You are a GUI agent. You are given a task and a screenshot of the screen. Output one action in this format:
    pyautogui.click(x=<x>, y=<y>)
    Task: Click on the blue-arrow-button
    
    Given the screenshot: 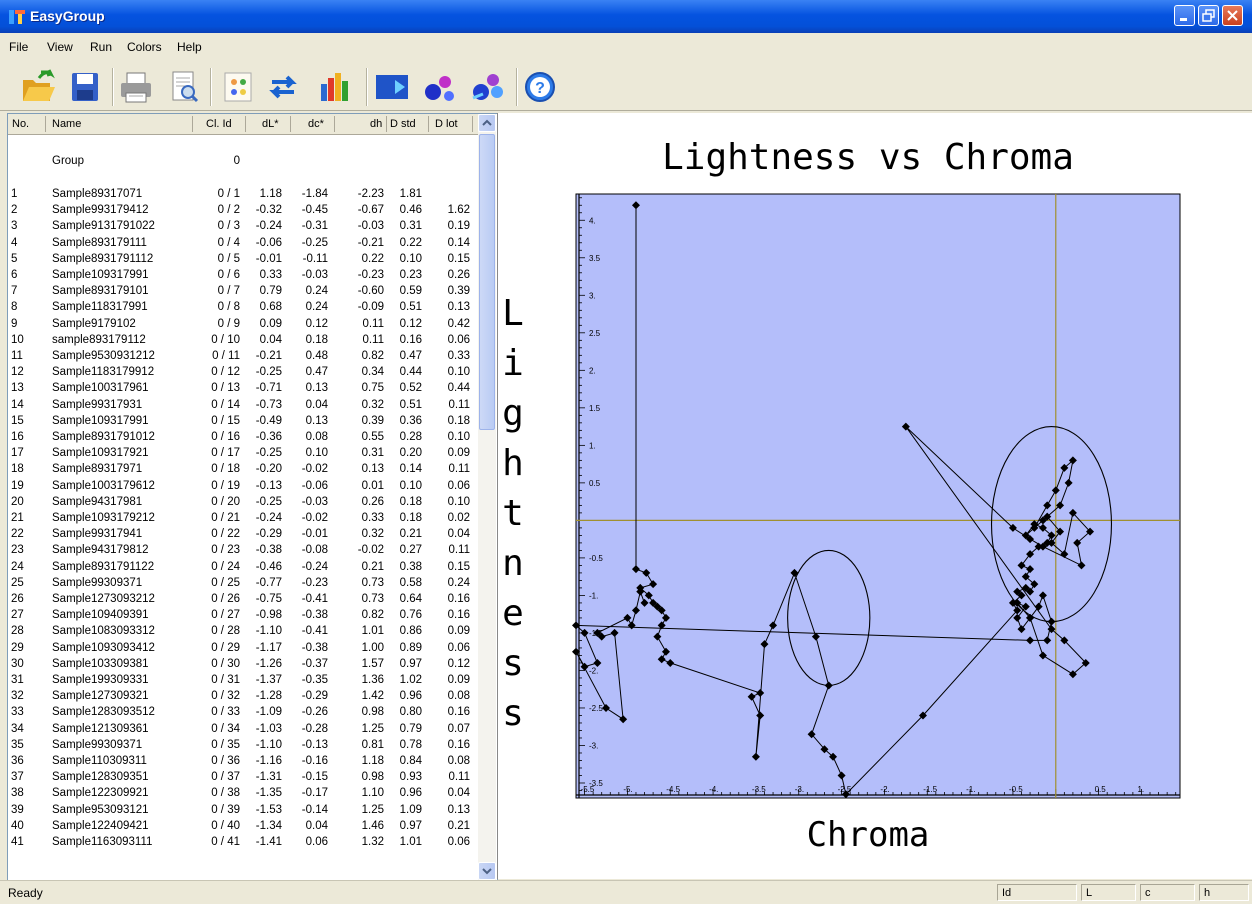 What is the action you would take?
    pyautogui.click(x=392, y=87)
    